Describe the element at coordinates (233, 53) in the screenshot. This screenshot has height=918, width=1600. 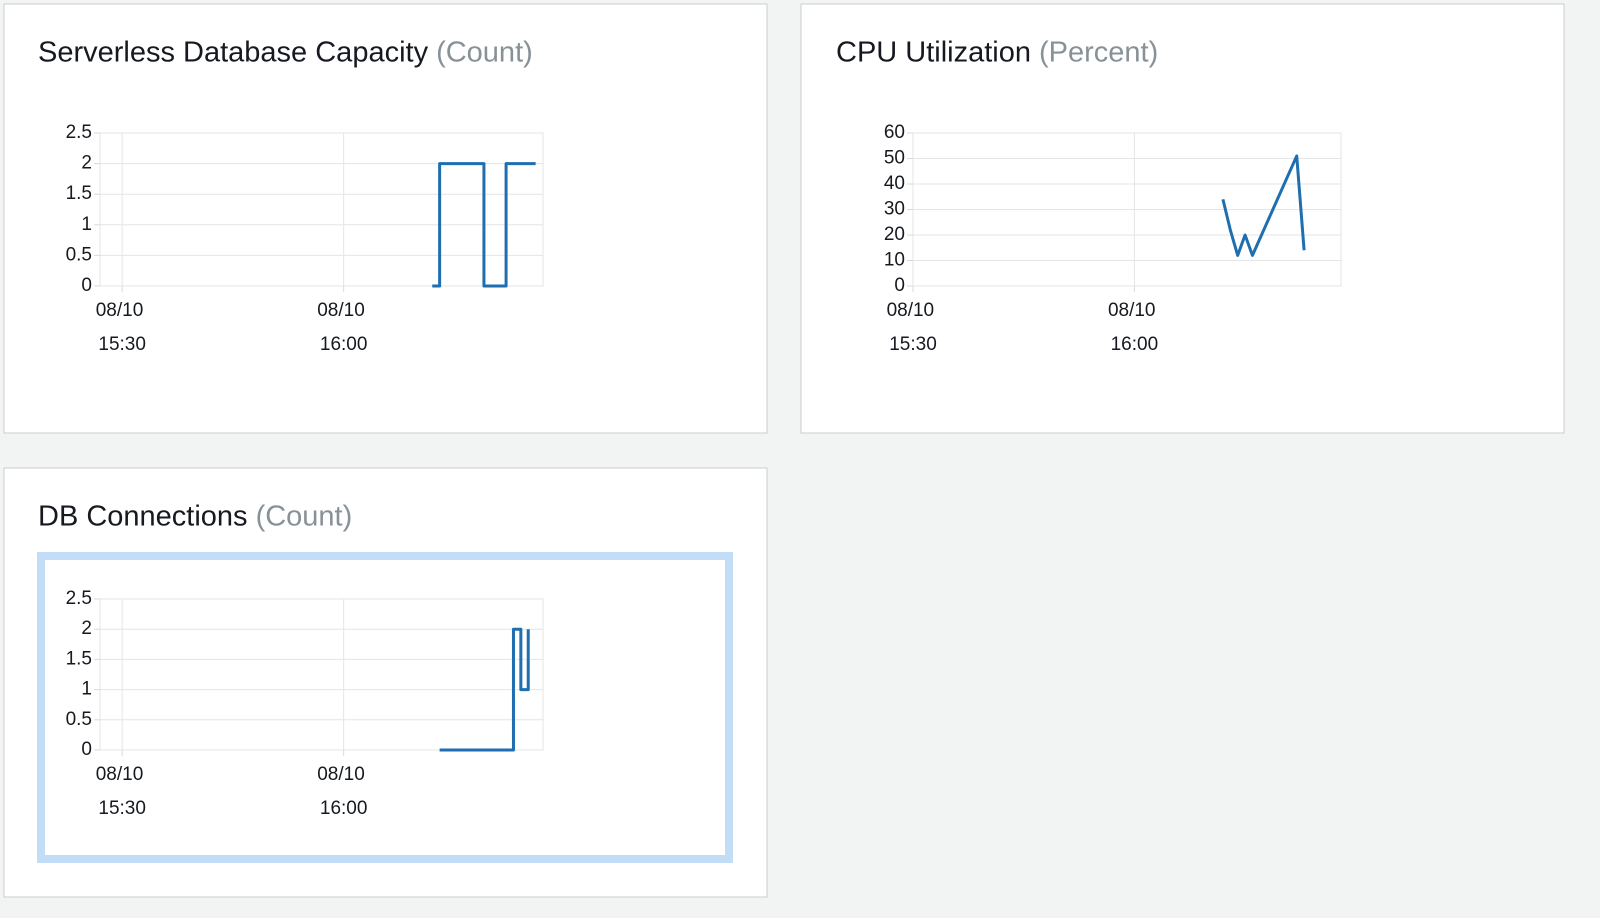
I see `chart-title: Serverless Database Capacity` at that location.